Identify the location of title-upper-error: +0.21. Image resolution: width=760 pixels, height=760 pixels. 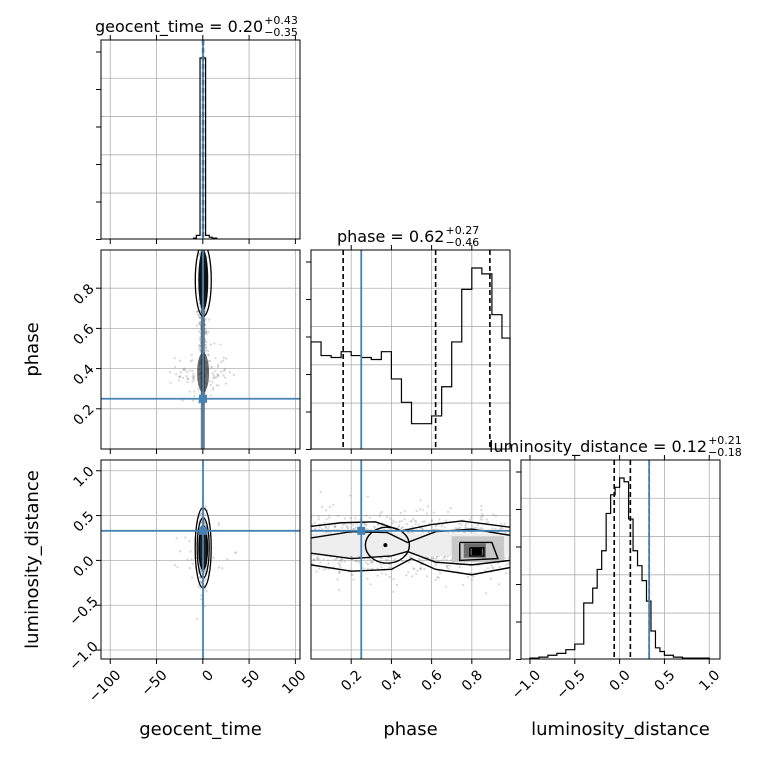
(725, 440).